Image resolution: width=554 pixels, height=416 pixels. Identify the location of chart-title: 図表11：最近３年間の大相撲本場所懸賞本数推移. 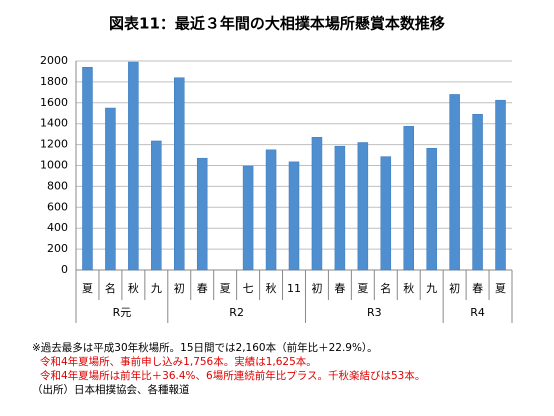
(277, 24).